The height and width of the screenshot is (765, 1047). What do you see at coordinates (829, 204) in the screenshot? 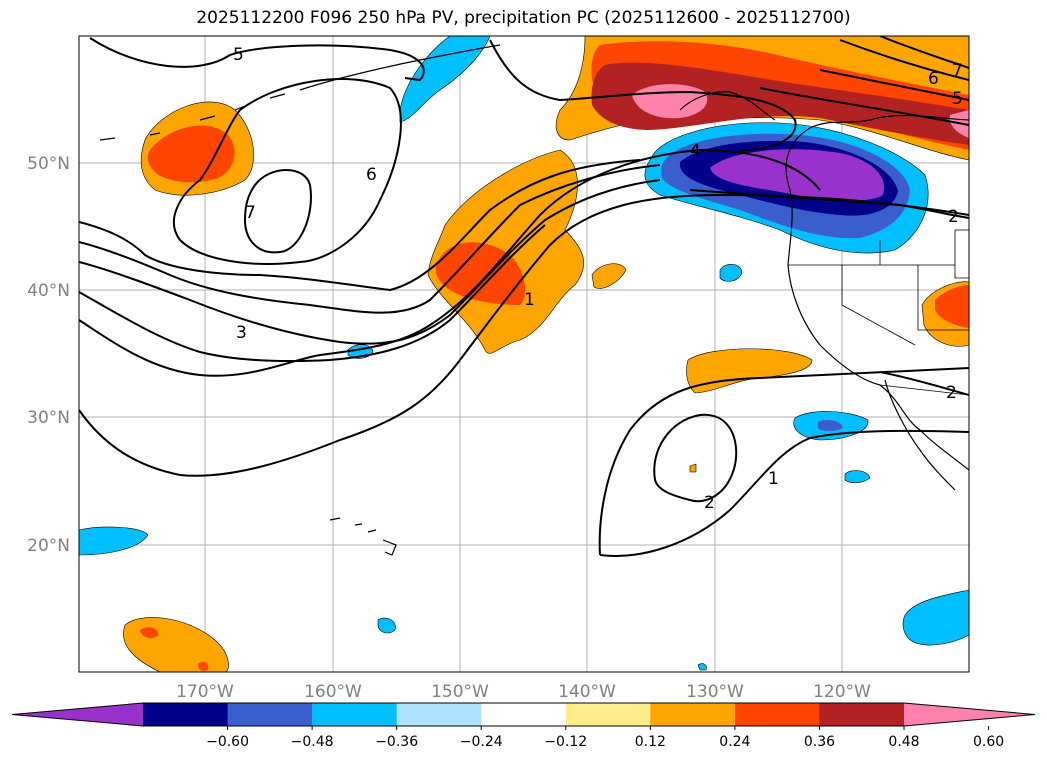
I see `pv-contour-2-north` at bounding box center [829, 204].